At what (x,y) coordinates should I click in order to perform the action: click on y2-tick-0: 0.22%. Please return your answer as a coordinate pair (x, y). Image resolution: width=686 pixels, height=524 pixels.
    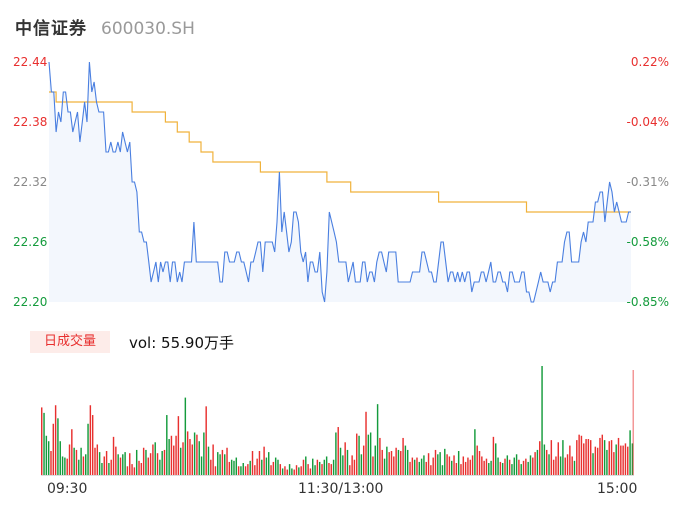
    Looking at the image, I should click on (649, 62).